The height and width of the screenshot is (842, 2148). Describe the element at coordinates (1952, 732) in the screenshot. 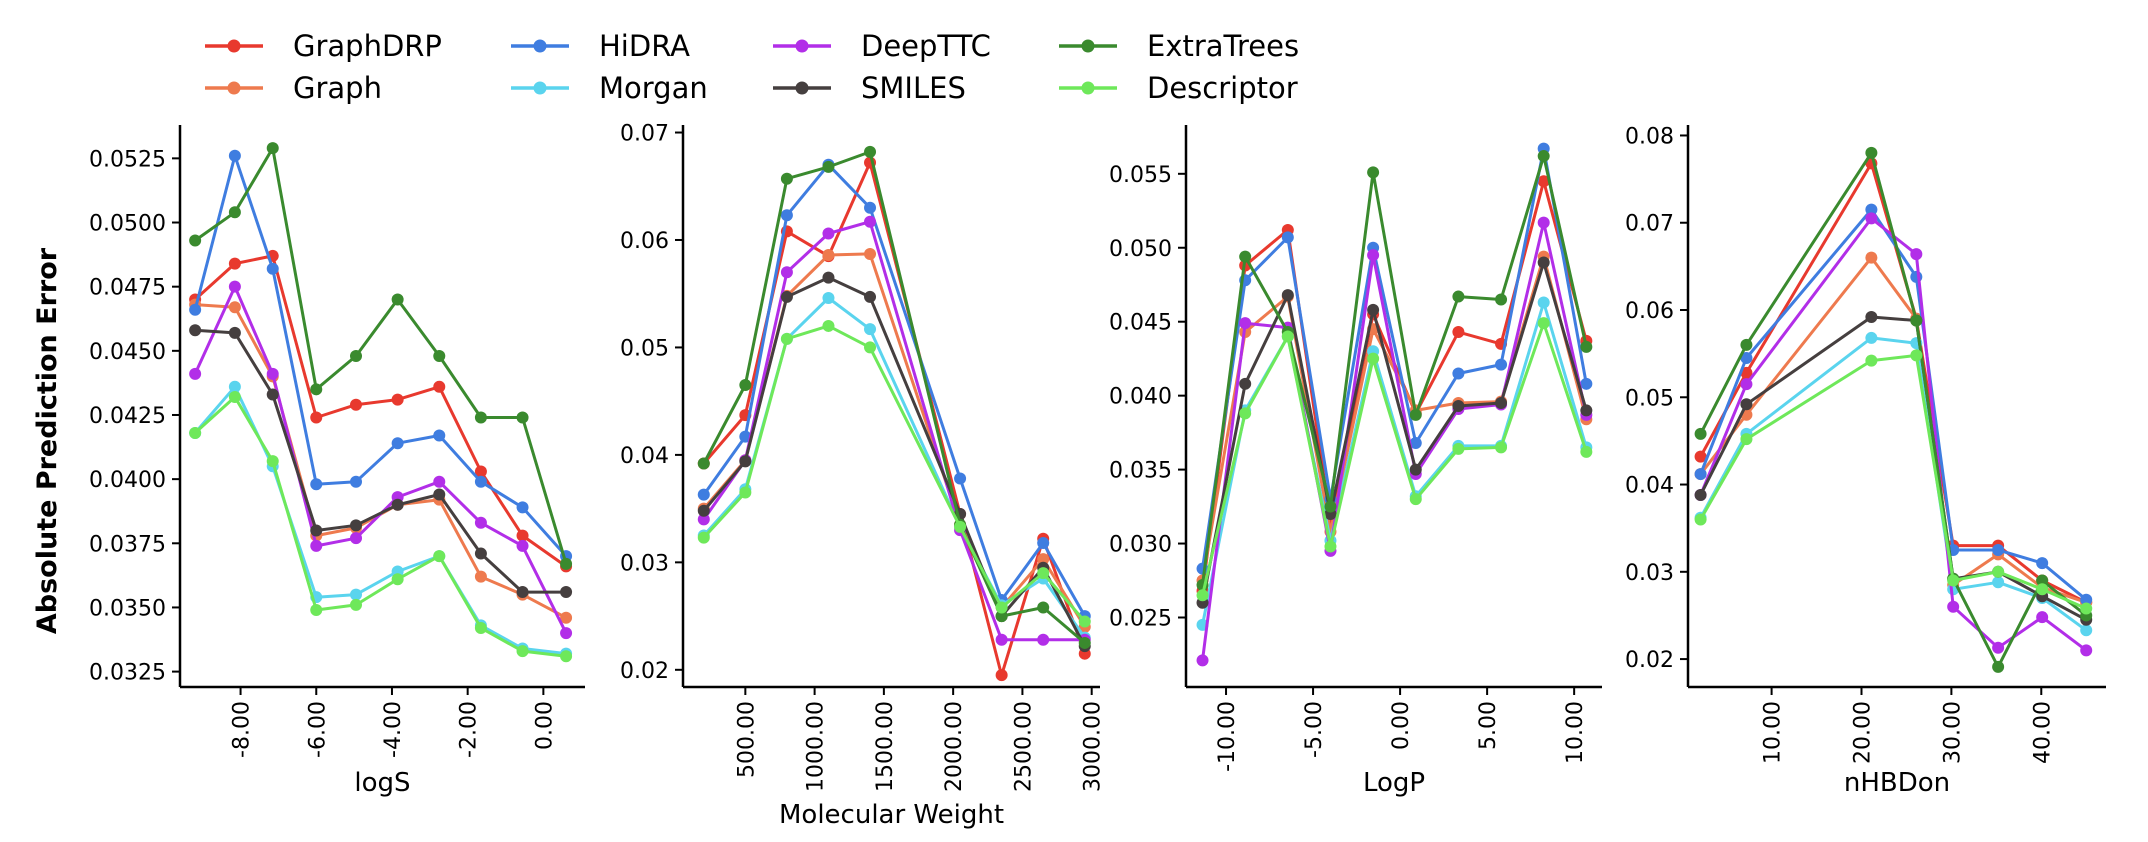

I see `x-tick-label: 30.00` at that location.